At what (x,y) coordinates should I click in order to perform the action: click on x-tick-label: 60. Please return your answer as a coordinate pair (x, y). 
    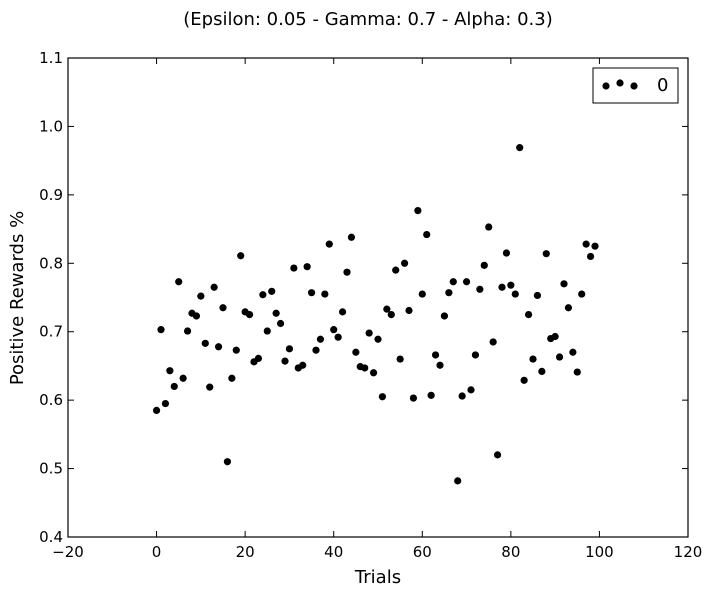
    Looking at the image, I should click on (422, 552).